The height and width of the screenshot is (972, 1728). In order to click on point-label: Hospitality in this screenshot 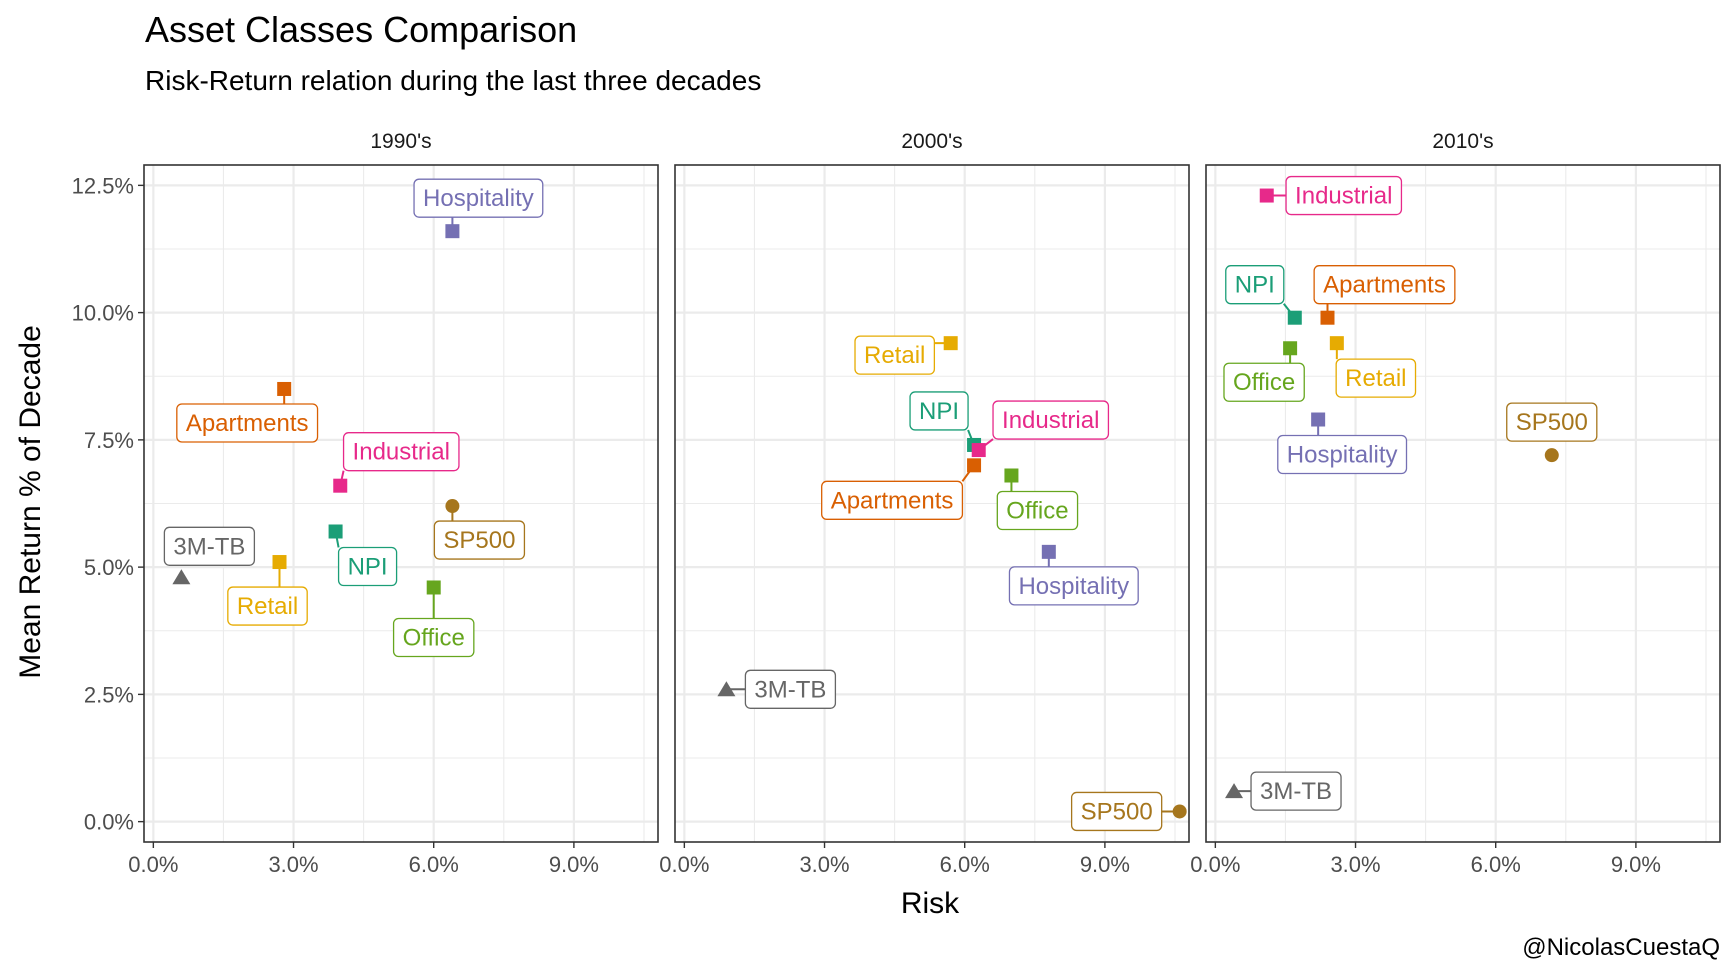, I will do `click(1073, 586)`.